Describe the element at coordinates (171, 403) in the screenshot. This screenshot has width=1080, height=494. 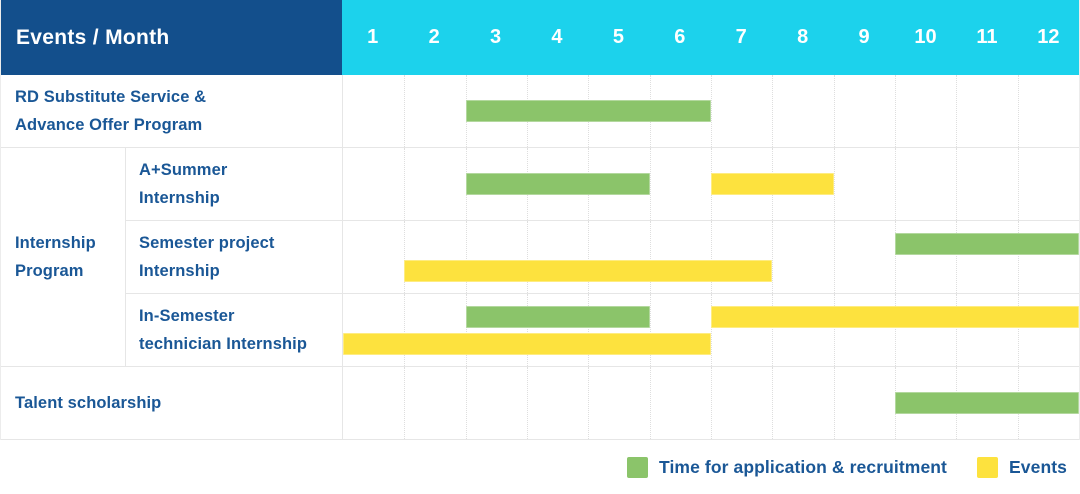
I see `row-label: Talent scholarship` at that location.